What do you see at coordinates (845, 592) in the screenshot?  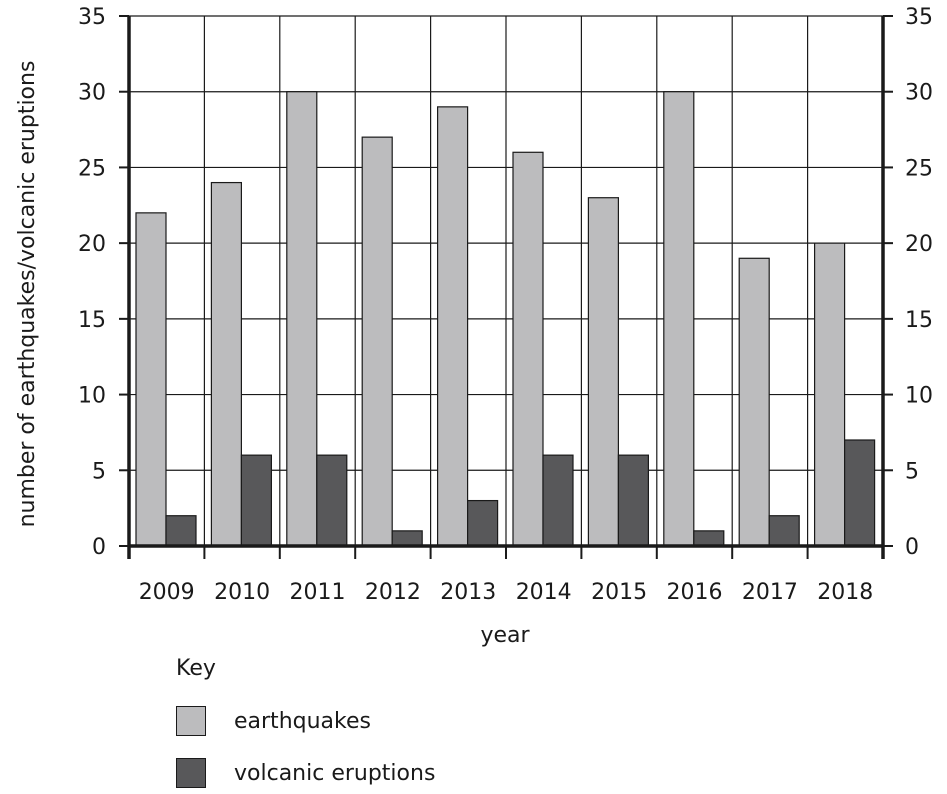 I see `x-tick-label-2018: 2018` at bounding box center [845, 592].